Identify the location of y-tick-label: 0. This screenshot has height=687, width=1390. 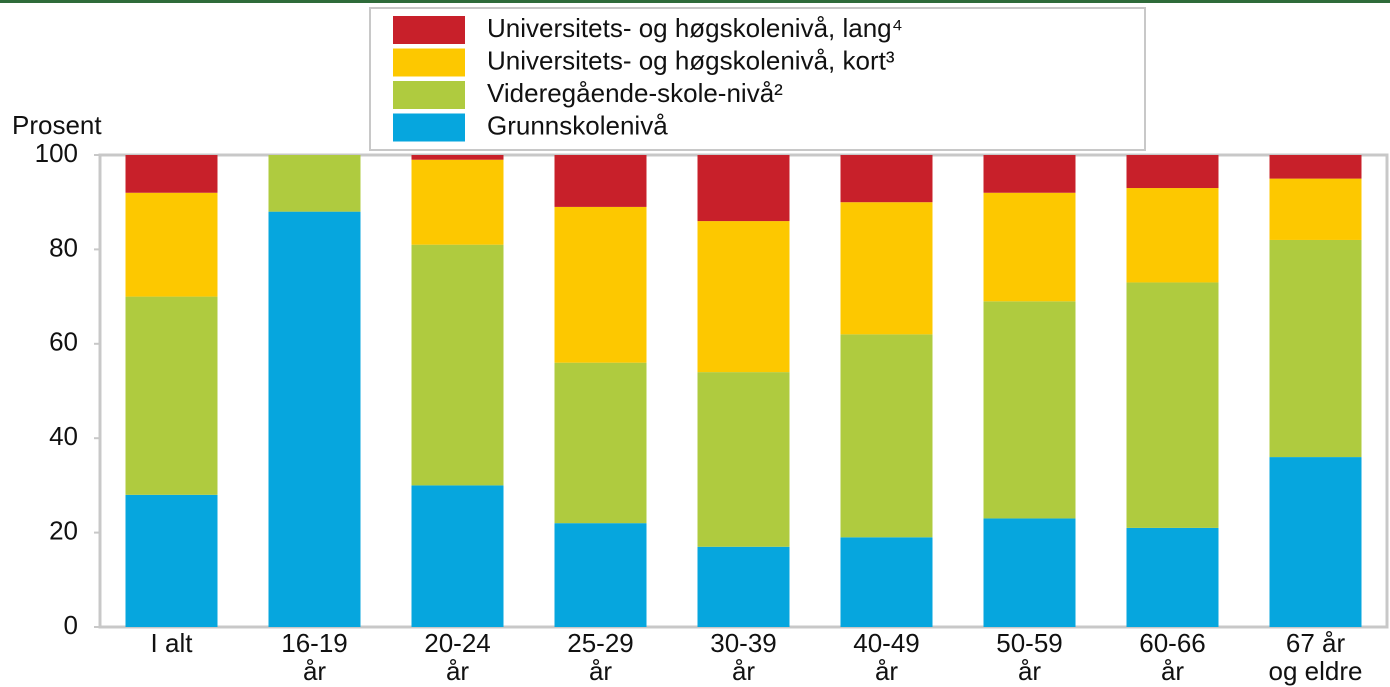
(71, 625).